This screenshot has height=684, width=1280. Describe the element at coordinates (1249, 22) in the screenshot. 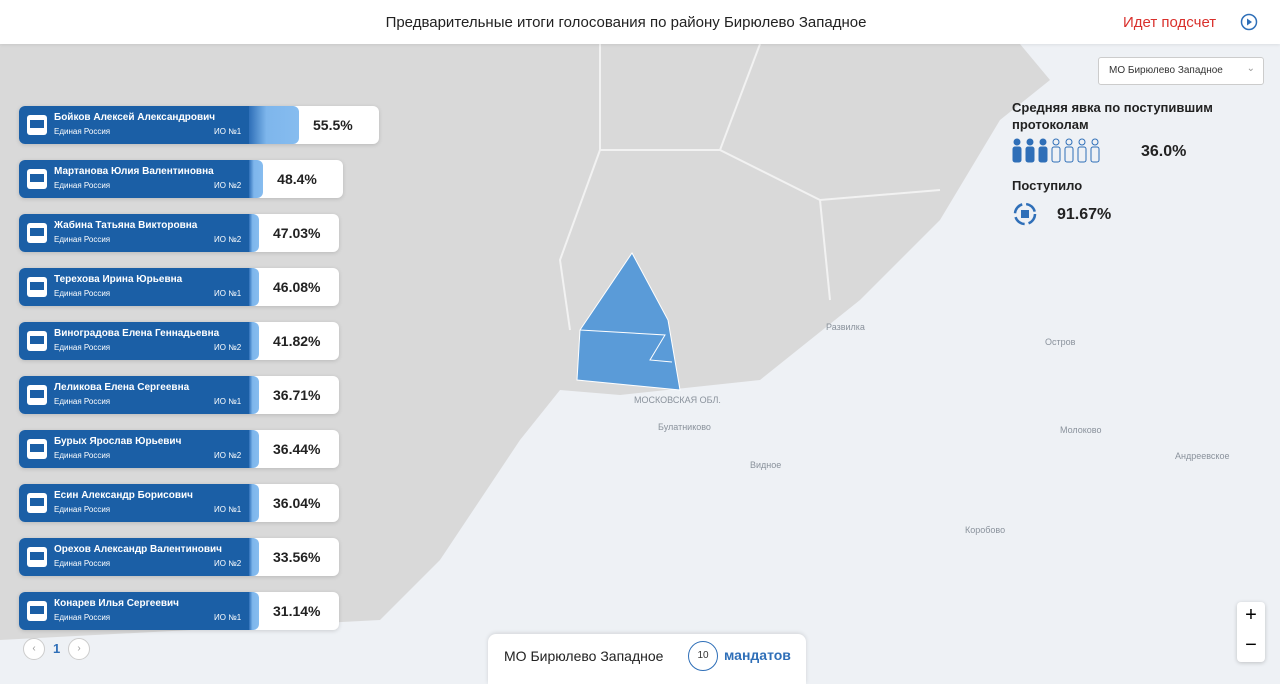

I see `play-button` at that location.